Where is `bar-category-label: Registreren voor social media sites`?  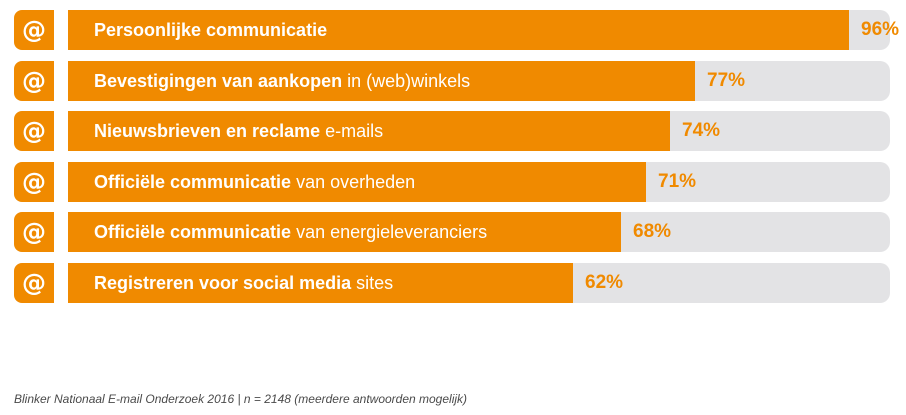
bar-category-label: Registreren voor social media sites is located at coordinates (243, 283).